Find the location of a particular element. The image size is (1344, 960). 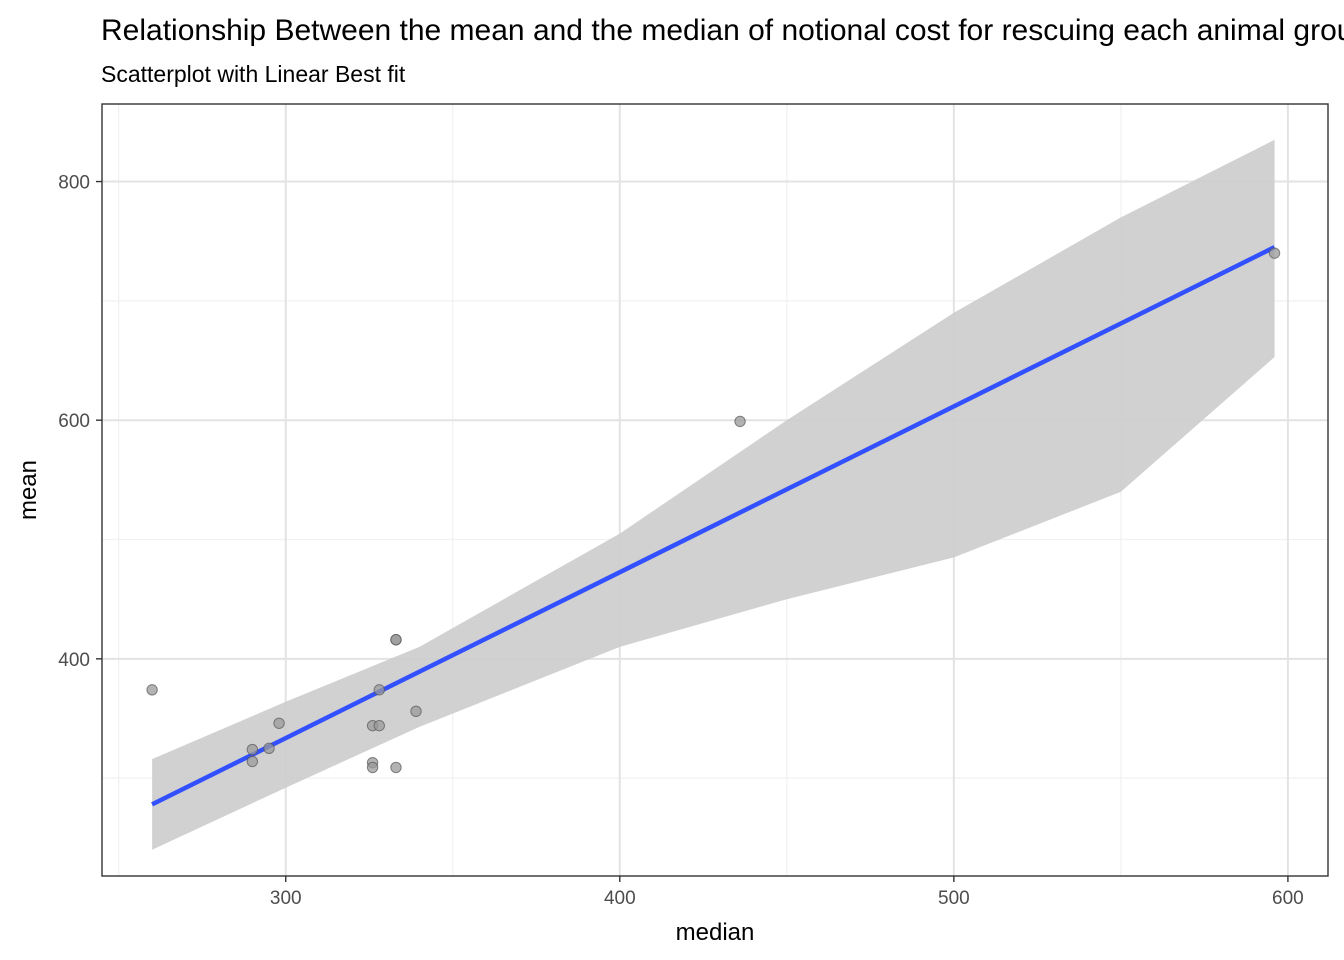

y-tick-label: 600 is located at coordinates (74, 421).